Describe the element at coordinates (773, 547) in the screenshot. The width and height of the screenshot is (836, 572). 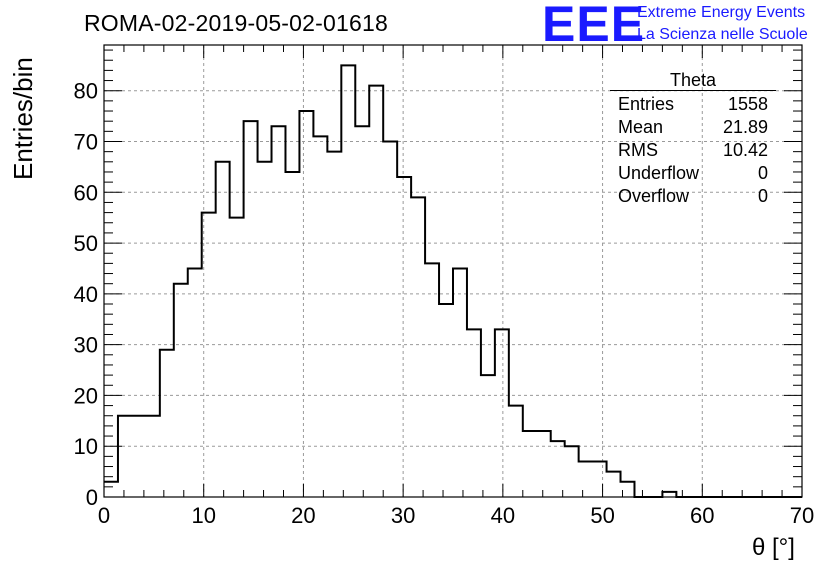
I see `x-axis-label: θ [°]` at that location.